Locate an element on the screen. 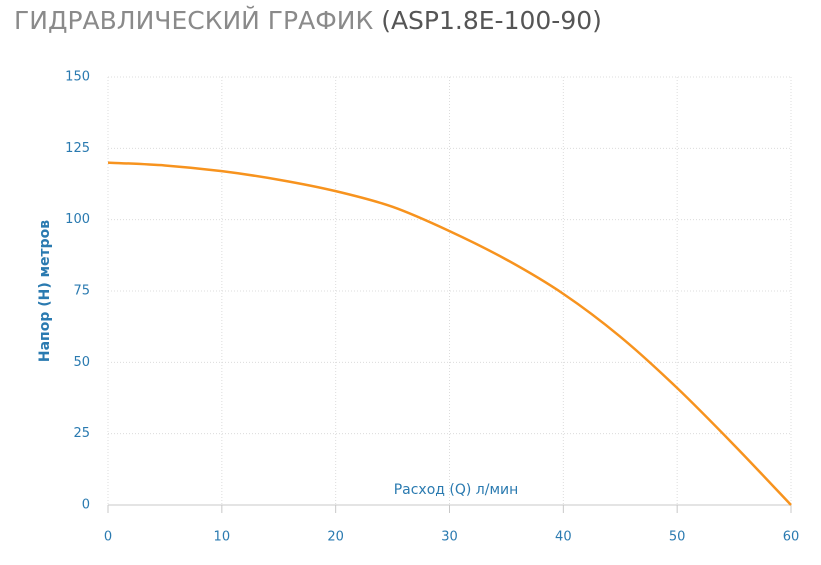 This screenshot has height=565, width=821. y-tick-label: 50 is located at coordinates (81, 362).